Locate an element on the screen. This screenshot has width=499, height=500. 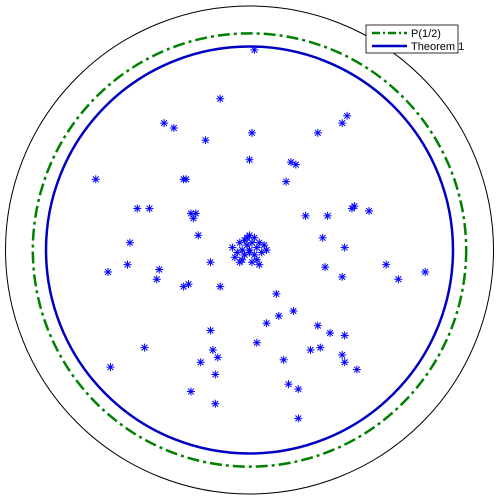
legend-box is located at coordinates (412, 39).